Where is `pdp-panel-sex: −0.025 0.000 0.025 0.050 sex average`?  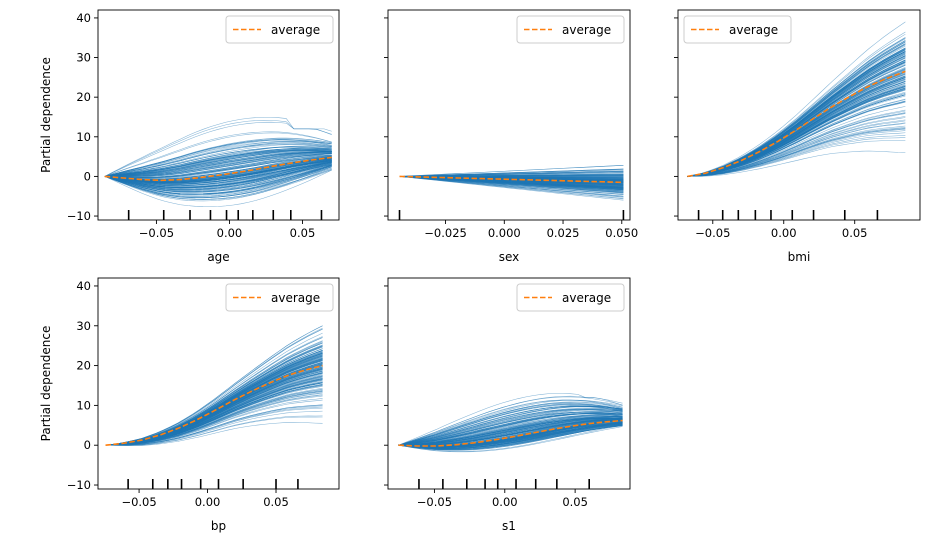
pdp-panel-sex: −0.025 0.000 0.025 0.050 sex average is located at coordinates (511, 136).